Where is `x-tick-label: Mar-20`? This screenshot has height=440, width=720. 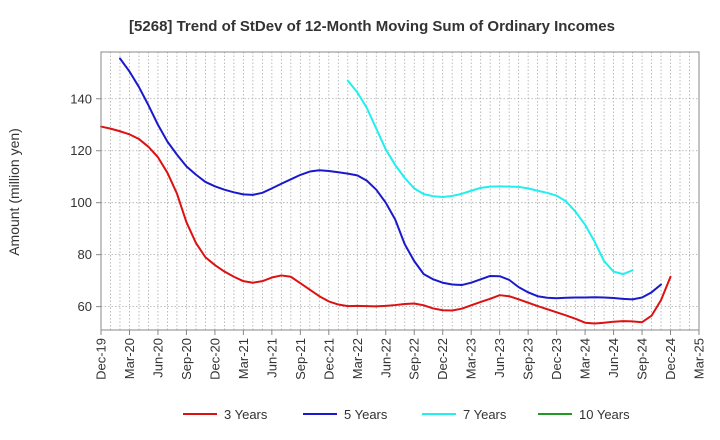 x-tick-label: Mar-20 is located at coordinates (129, 358).